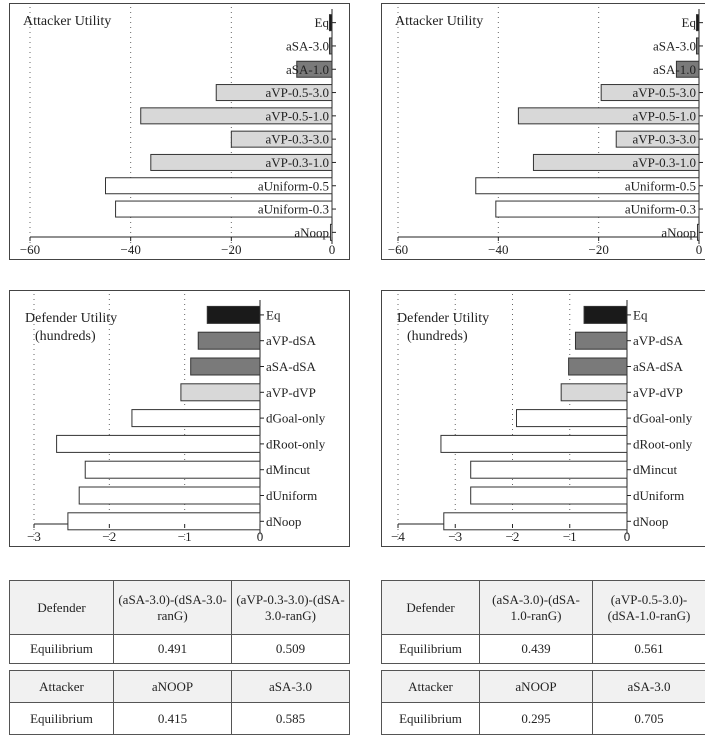 Image resolution: width=705 pixels, height=736 pixels. I want to click on x-tick-label: −20, so click(231, 249).